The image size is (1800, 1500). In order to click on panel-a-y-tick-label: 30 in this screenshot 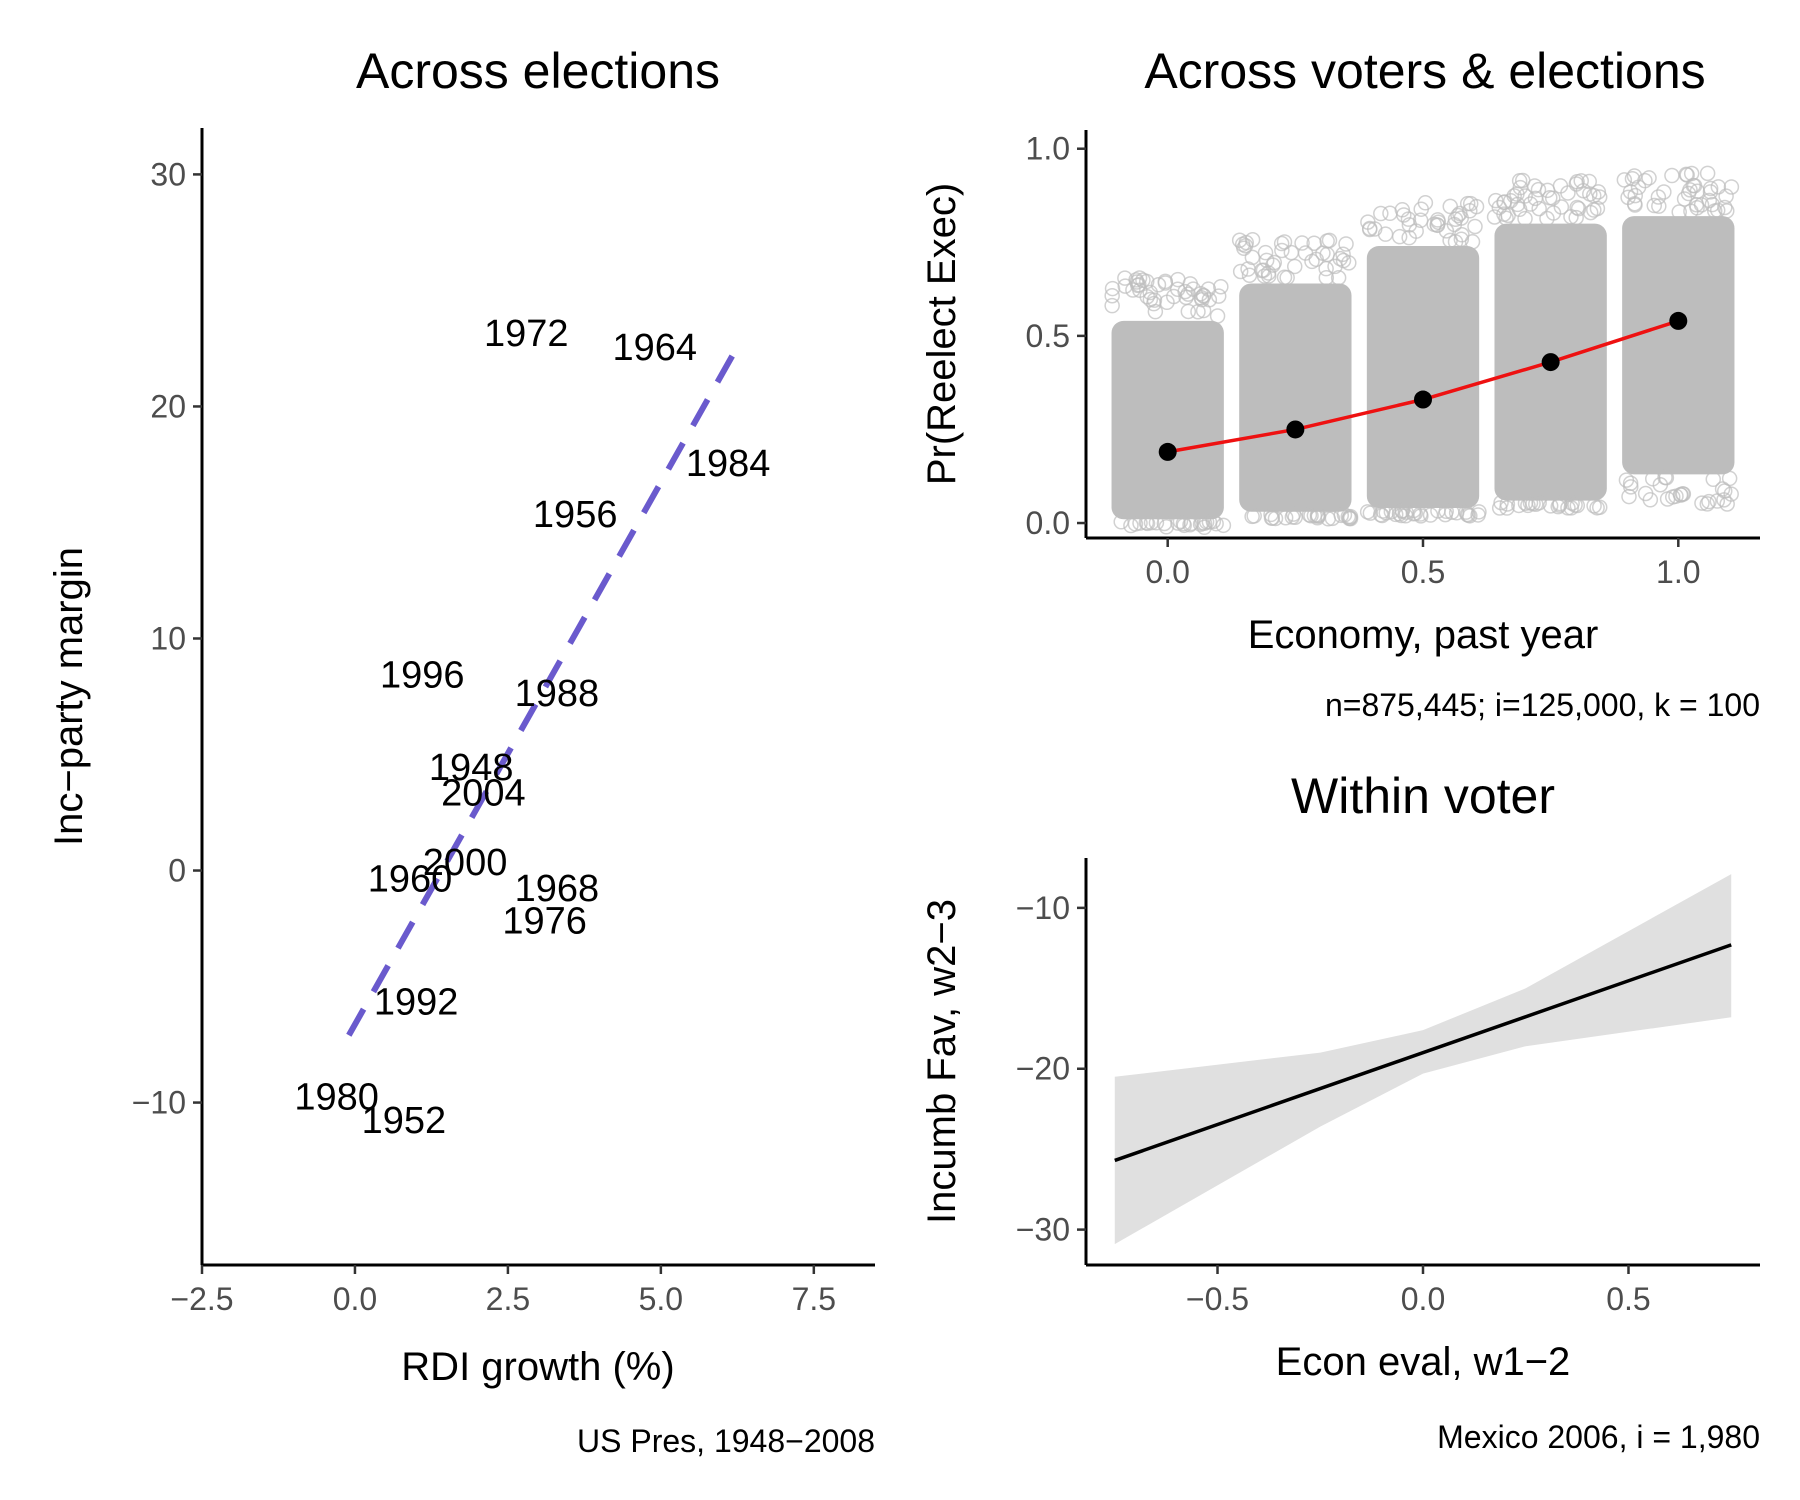, I will do `click(168, 174)`.